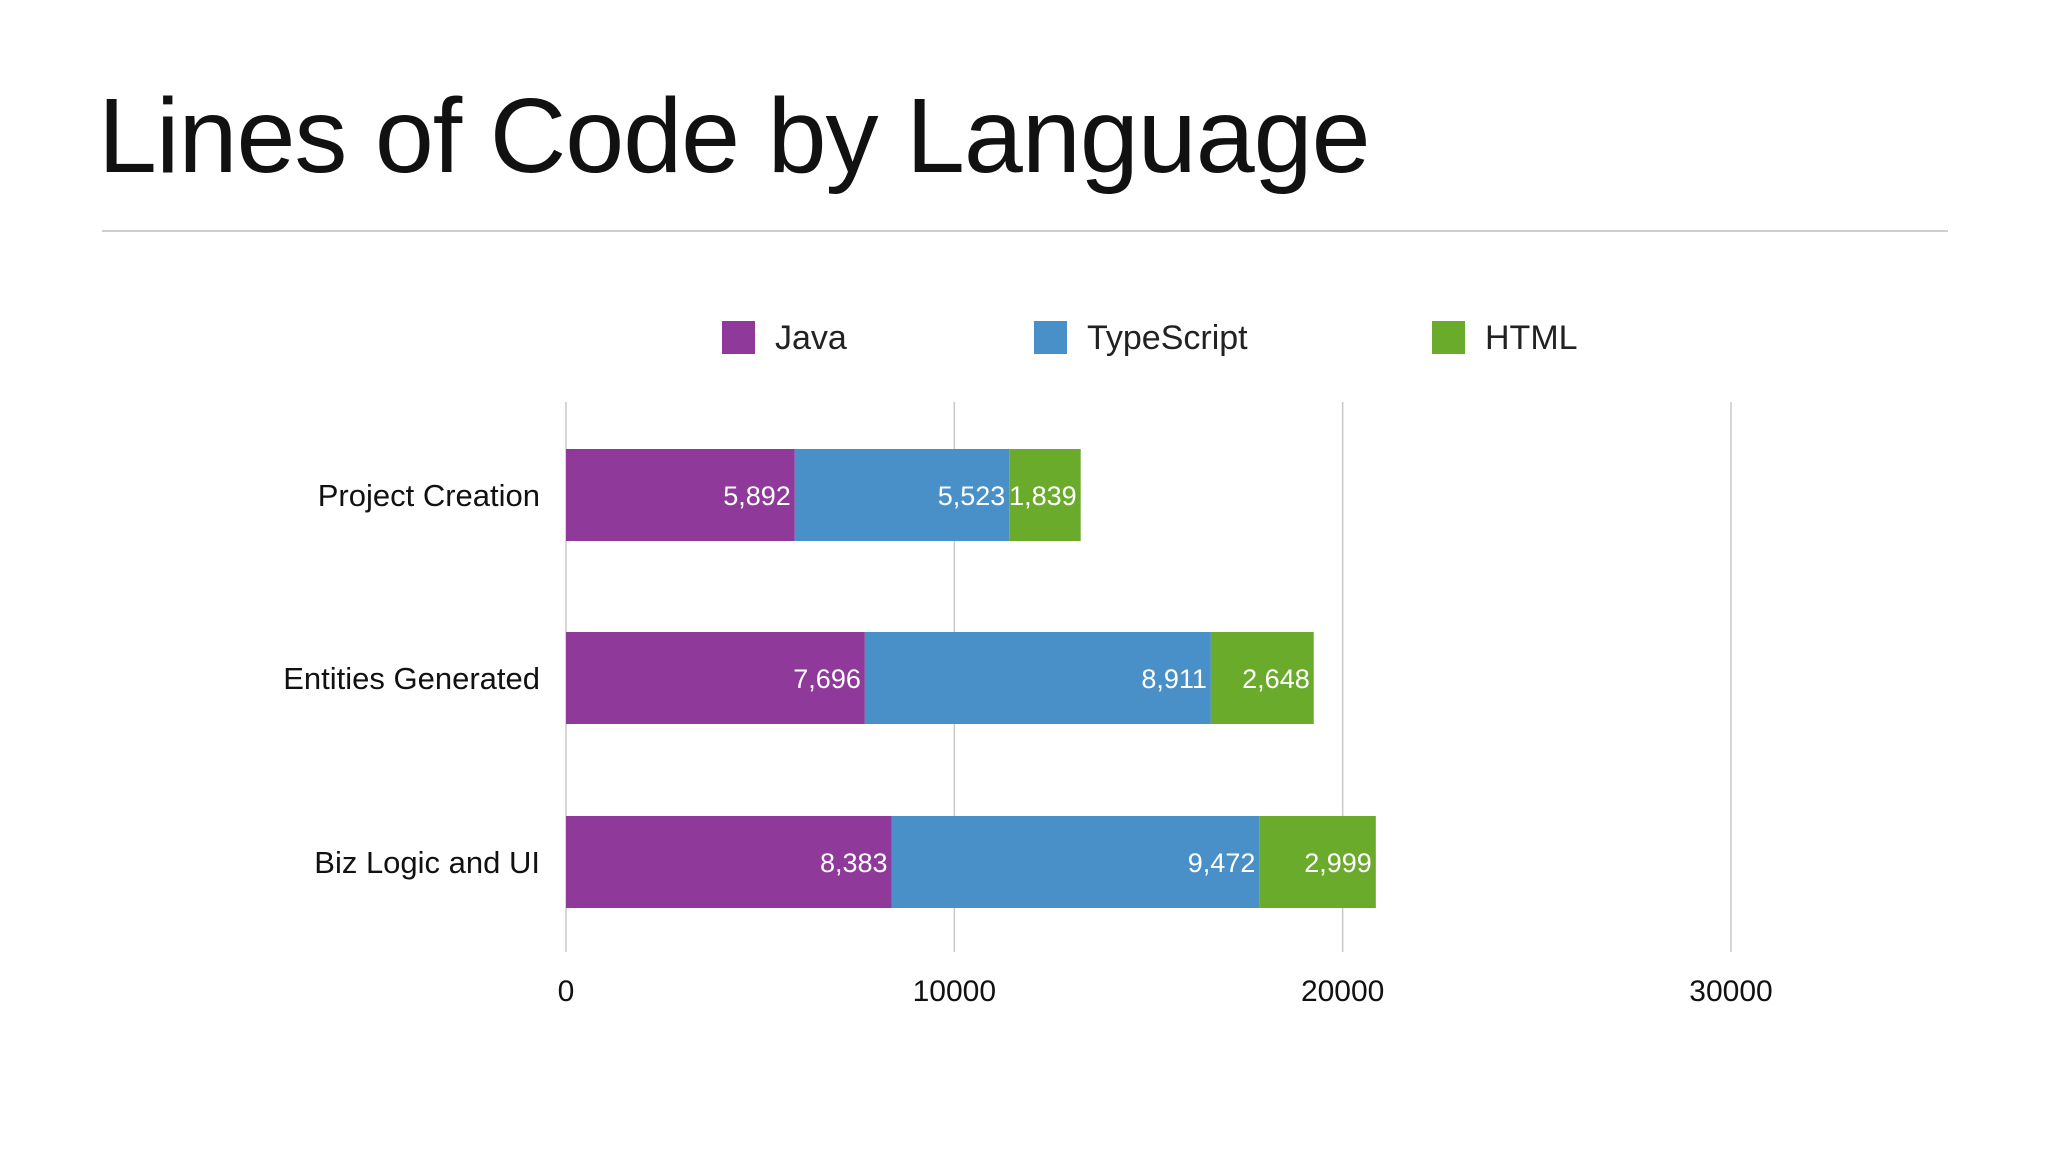 The width and height of the screenshot is (2048, 1152). What do you see at coordinates (427, 862) in the screenshot?
I see `y-category-label: Biz Logic and UI` at bounding box center [427, 862].